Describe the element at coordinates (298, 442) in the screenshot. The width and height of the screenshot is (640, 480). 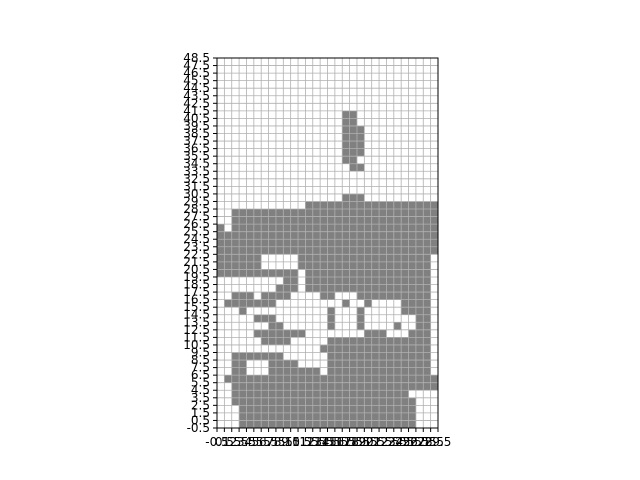
I see `x-tick-label: 10.5` at that location.